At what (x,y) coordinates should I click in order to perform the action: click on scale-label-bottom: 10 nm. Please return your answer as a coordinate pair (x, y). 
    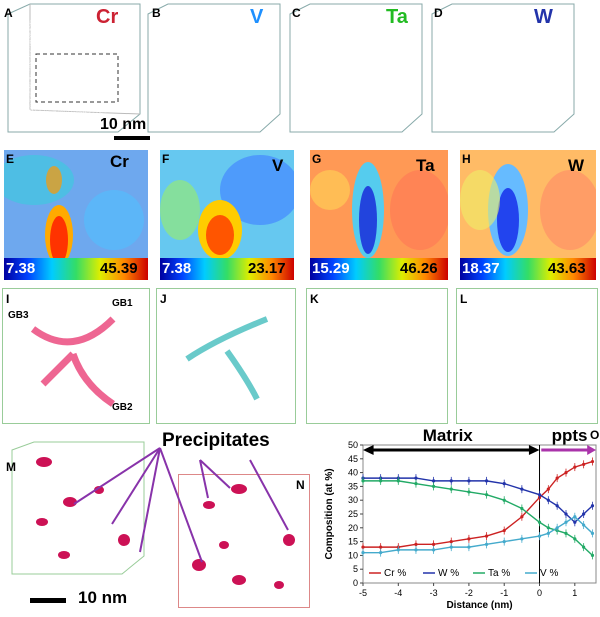
    Looking at the image, I should click on (103, 597).